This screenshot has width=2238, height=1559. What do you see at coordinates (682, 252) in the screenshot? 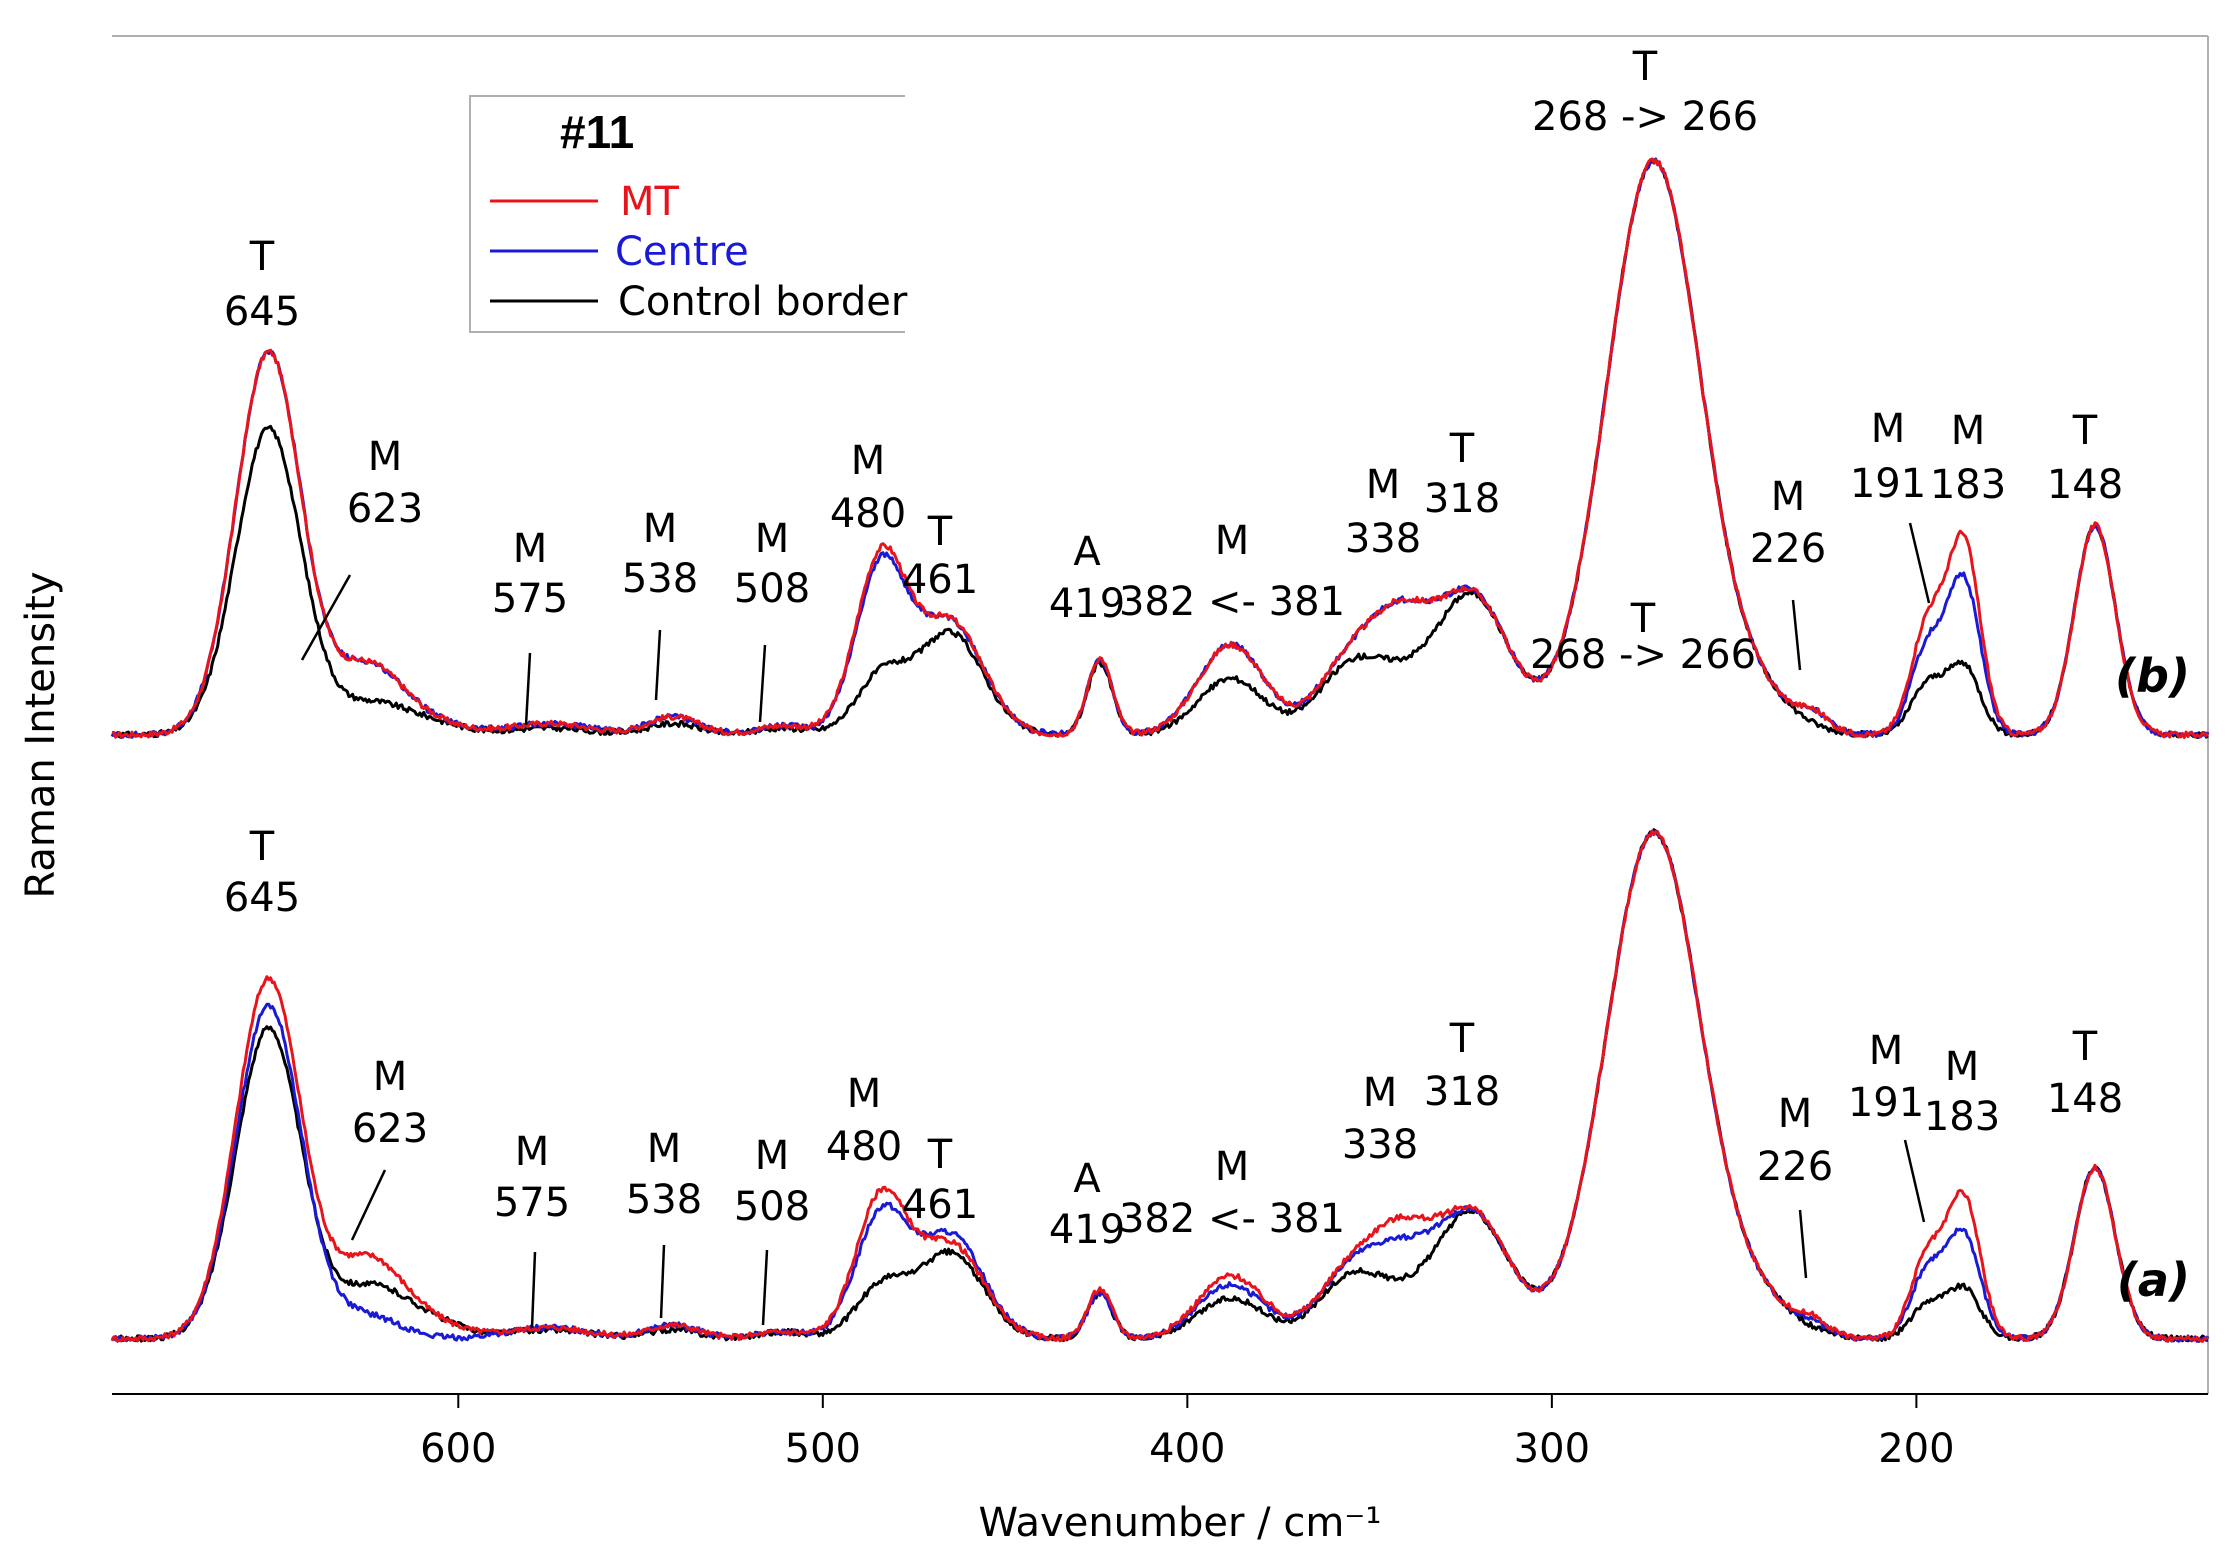
I see `legend-label-centre: Centre` at bounding box center [682, 252].